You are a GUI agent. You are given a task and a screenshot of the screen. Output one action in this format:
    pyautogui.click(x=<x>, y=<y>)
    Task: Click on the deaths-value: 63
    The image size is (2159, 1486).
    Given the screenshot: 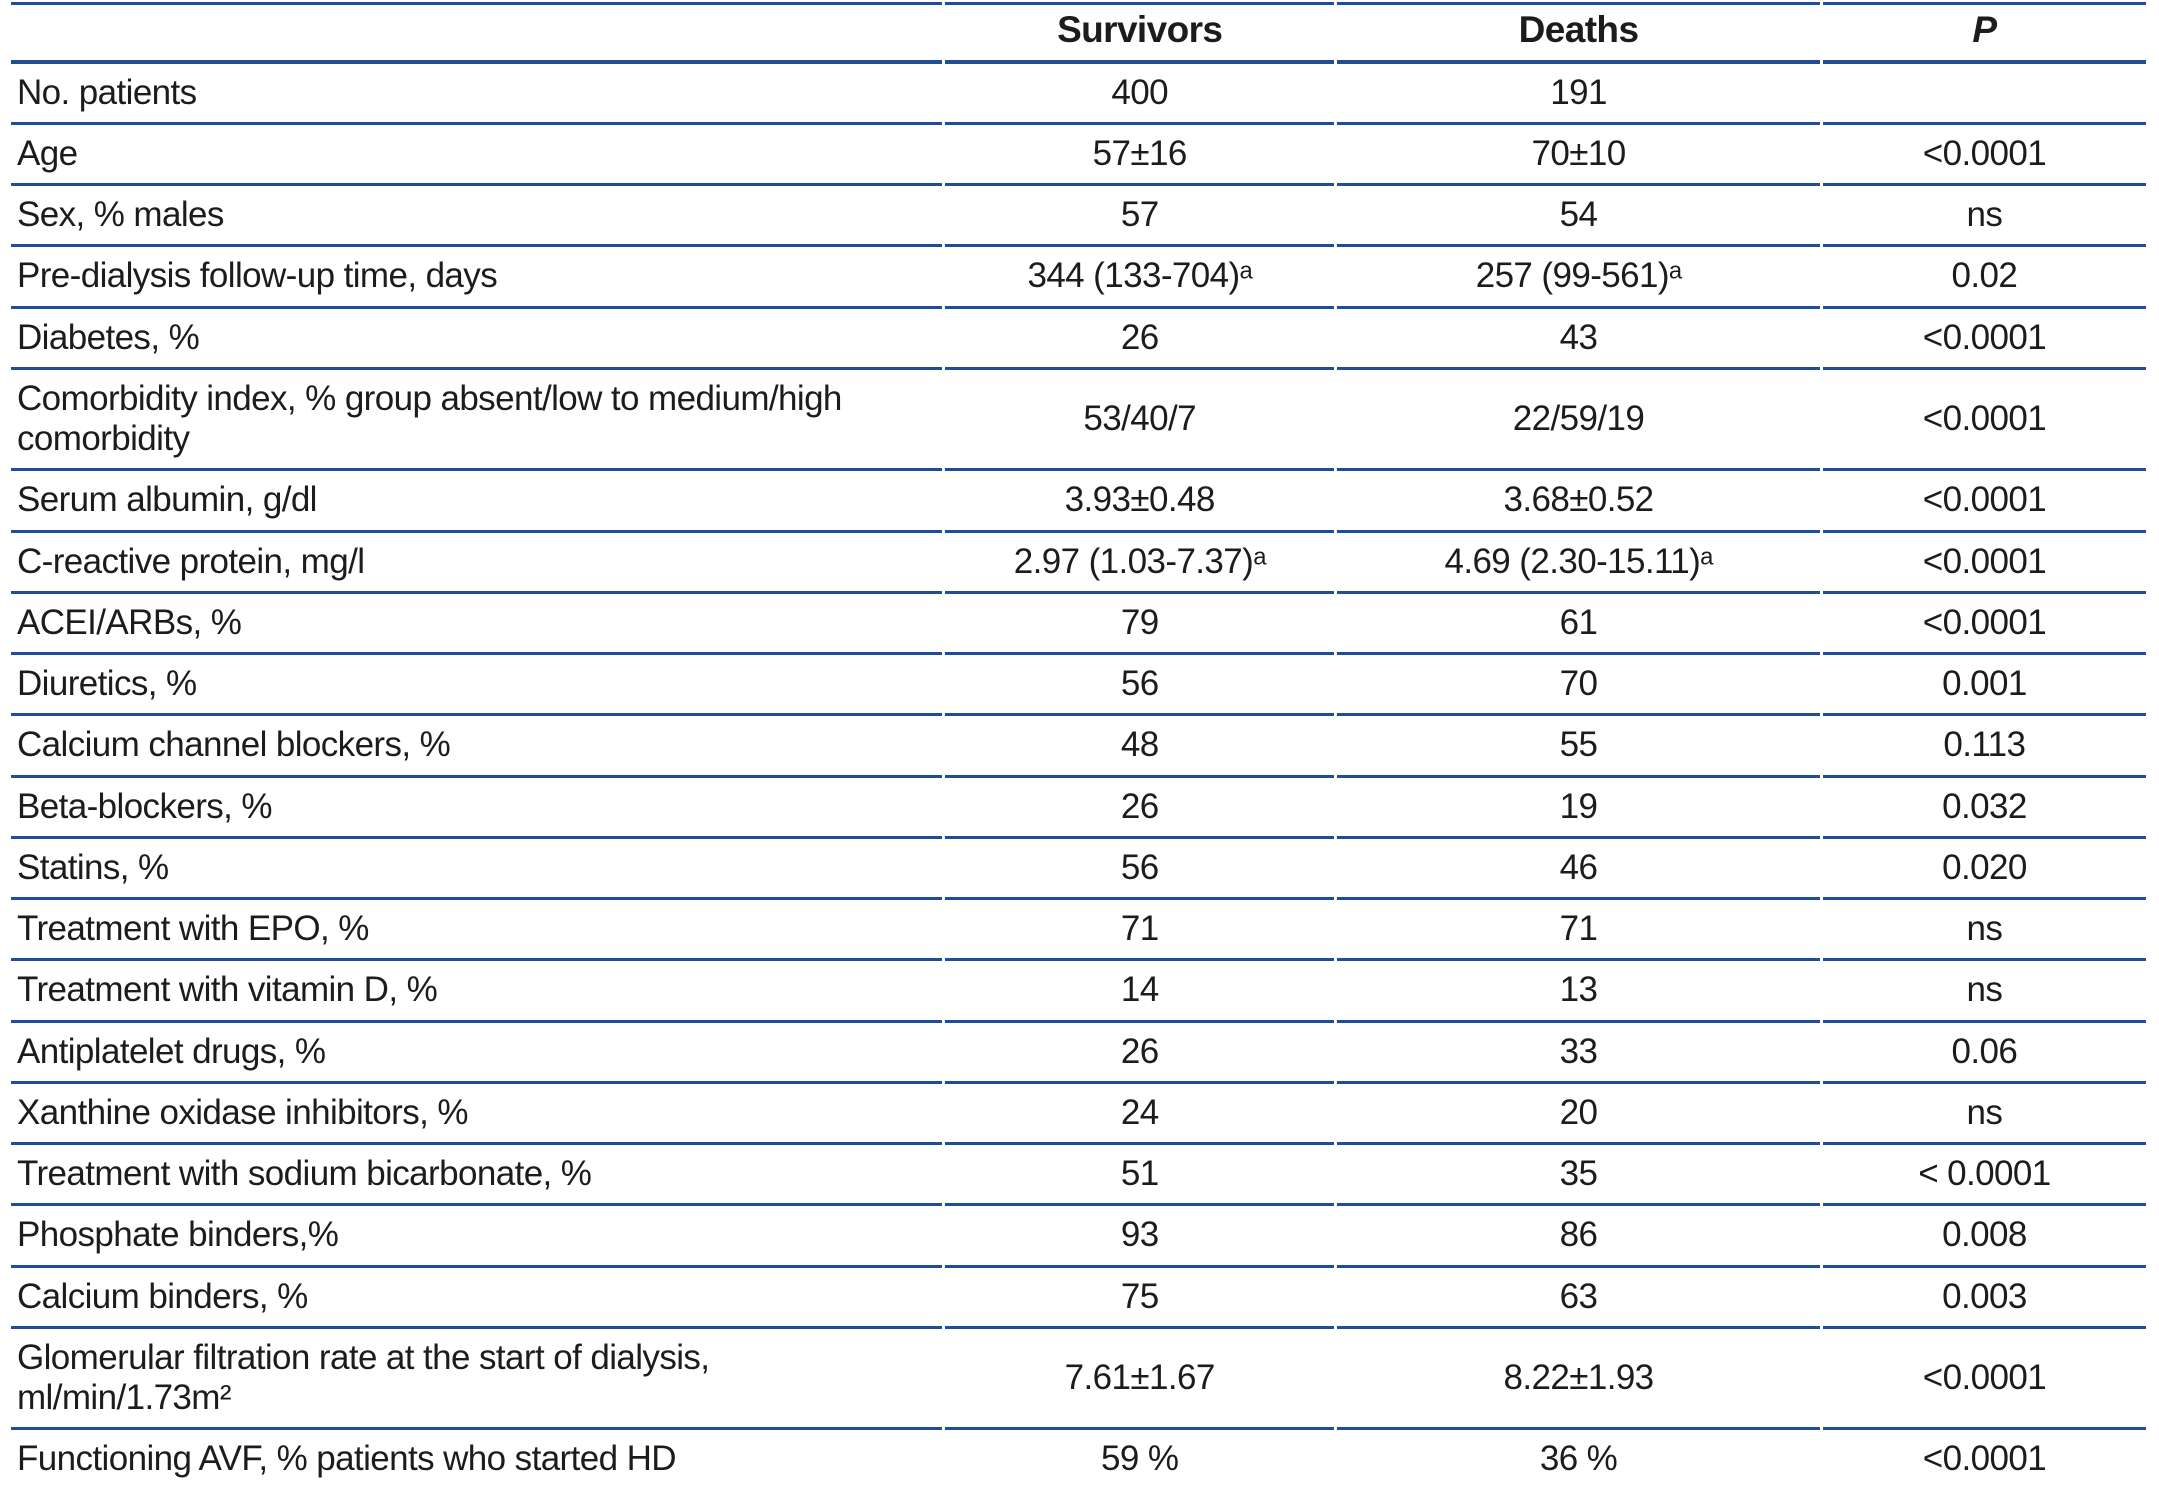 What is the action you would take?
    pyautogui.click(x=1578, y=1298)
    